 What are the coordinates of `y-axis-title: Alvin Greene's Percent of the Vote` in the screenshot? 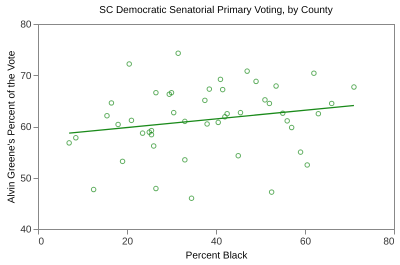 It's located at (12, 127).